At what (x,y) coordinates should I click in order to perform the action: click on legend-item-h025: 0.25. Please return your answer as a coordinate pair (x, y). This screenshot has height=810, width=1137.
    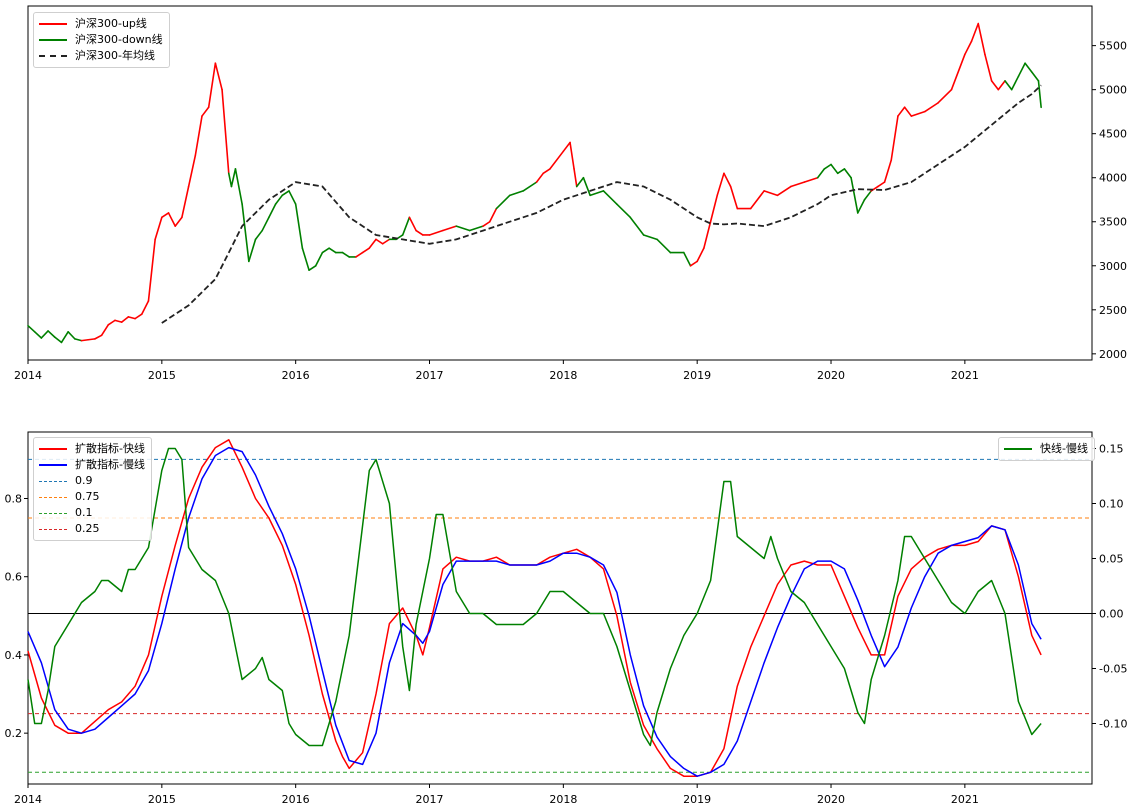
    Looking at the image, I should click on (92, 529).